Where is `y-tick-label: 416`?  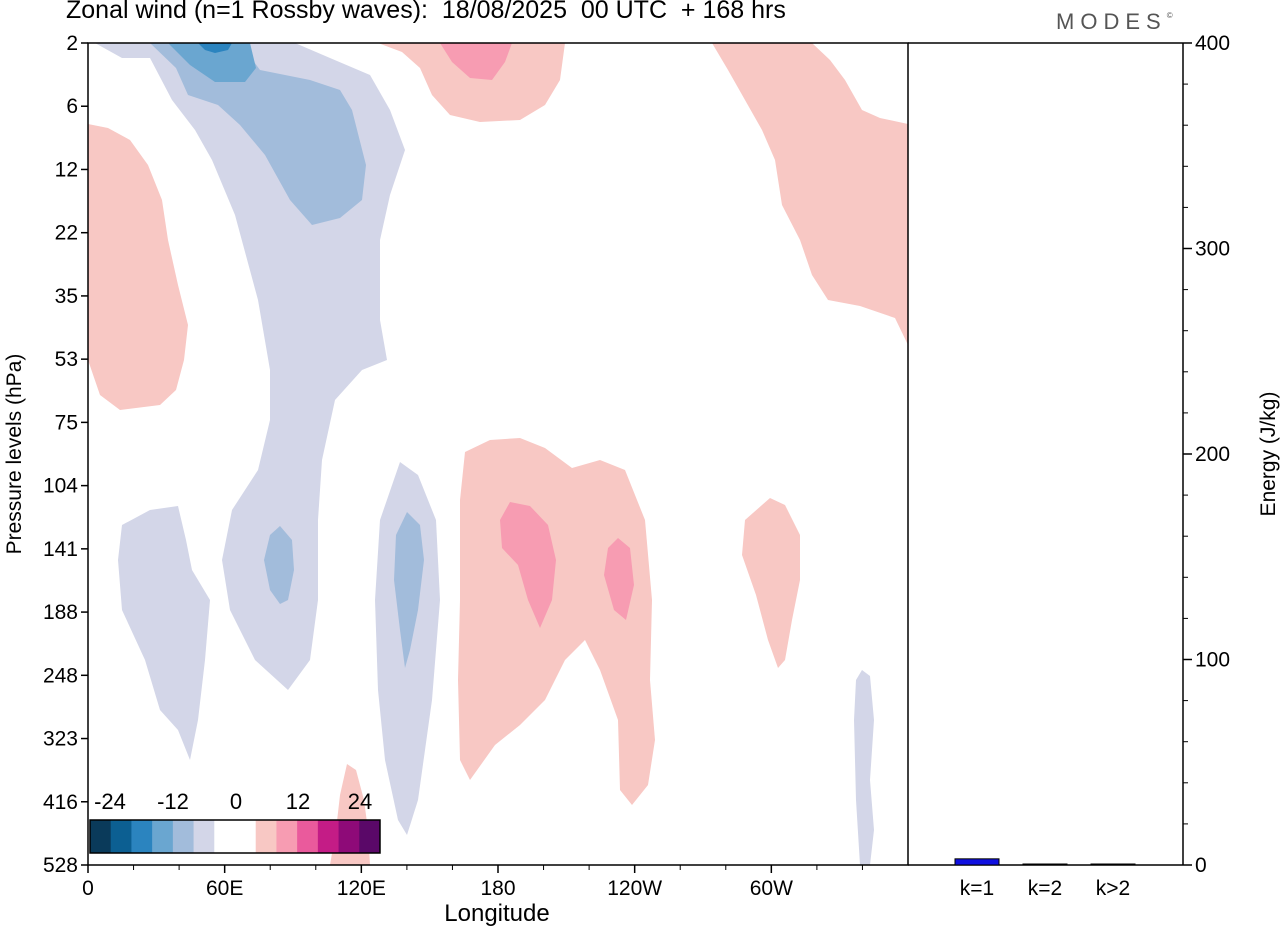 y-tick-label: 416 is located at coordinates (60, 802).